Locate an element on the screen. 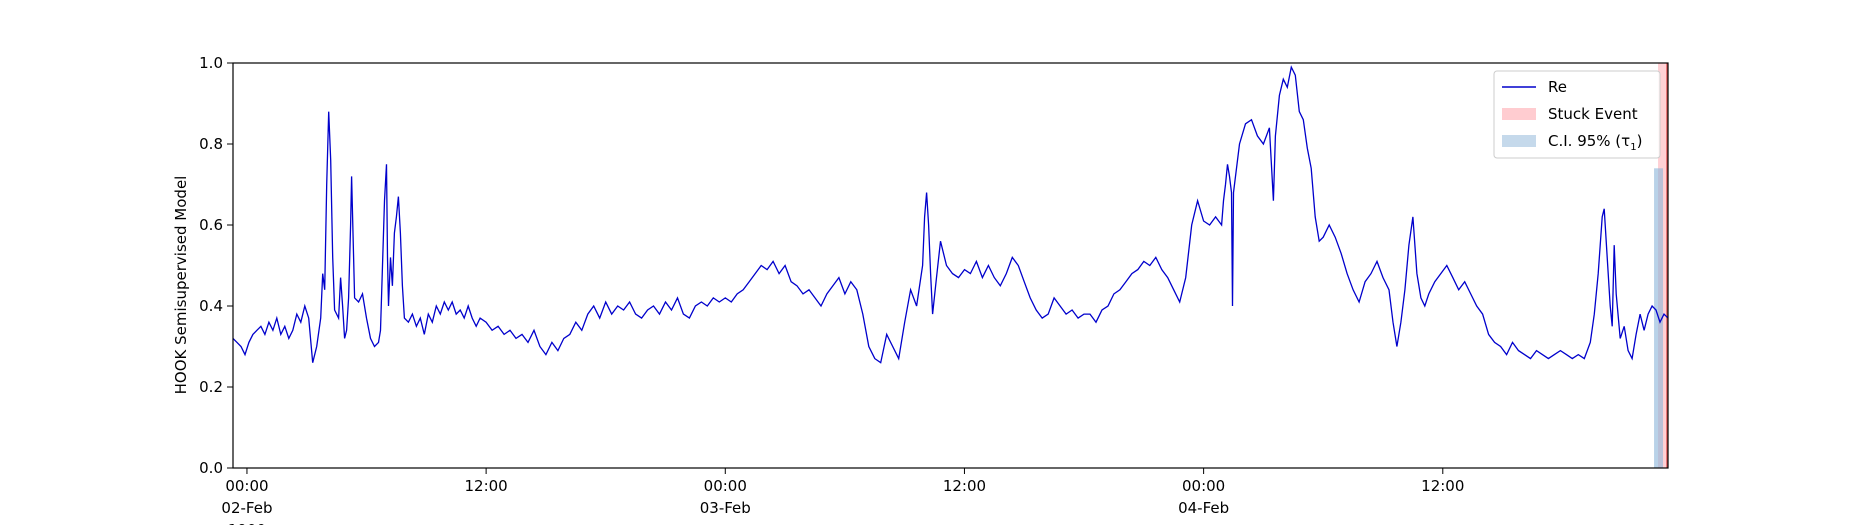  x-tick-label: 04-Feb is located at coordinates (1203, 508).